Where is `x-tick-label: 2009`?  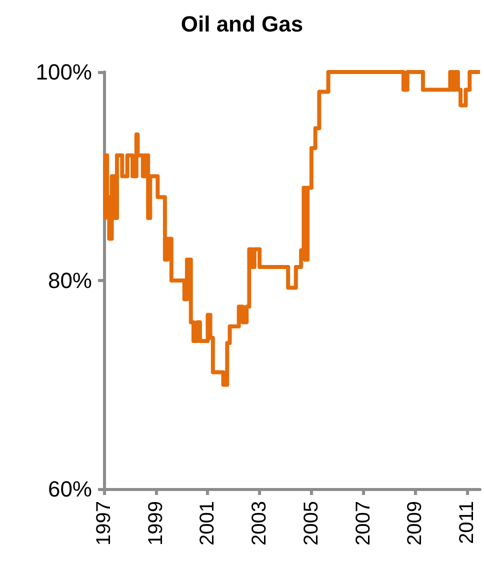 x-tick-label: 2009 is located at coordinates (415, 523).